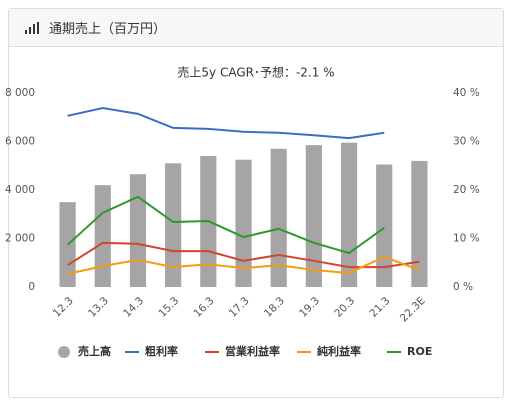 The height and width of the screenshot is (405, 512). What do you see at coordinates (31, 287) in the screenshot?
I see `y-tick-label: 0` at bounding box center [31, 287].